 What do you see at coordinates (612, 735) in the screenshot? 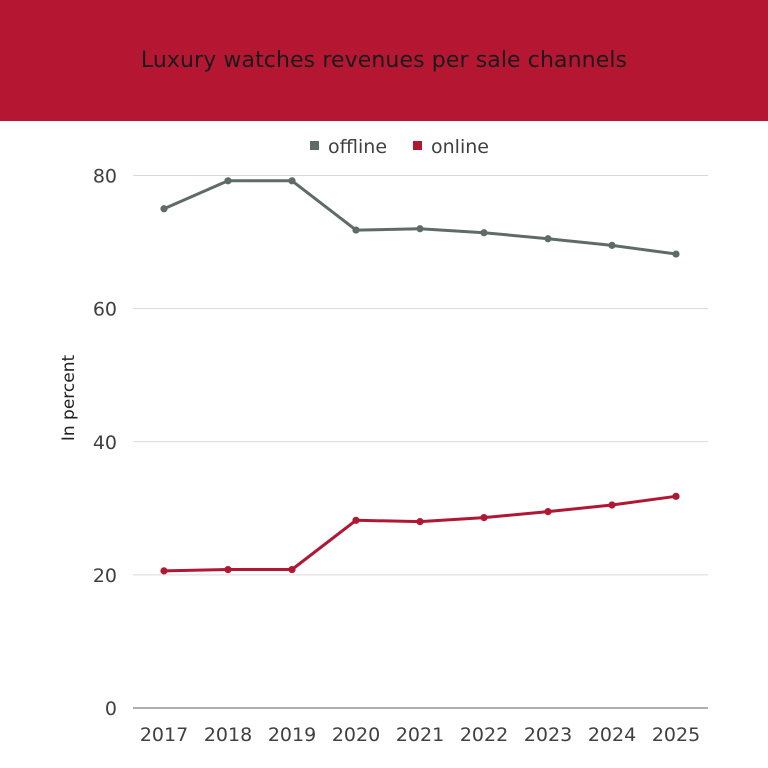
I see `x-tick-label: 2024` at bounding box center [612, 735].